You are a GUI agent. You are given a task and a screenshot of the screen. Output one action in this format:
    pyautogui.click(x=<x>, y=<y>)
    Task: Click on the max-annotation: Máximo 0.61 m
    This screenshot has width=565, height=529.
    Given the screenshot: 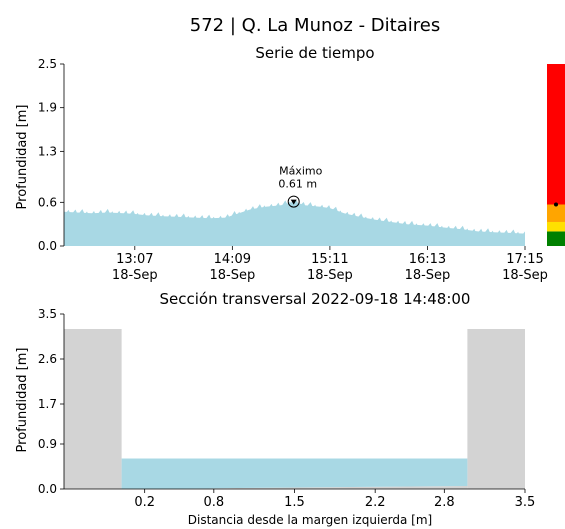 What is the action you would take?
    pyautogui.click(x=300, y=186)
    